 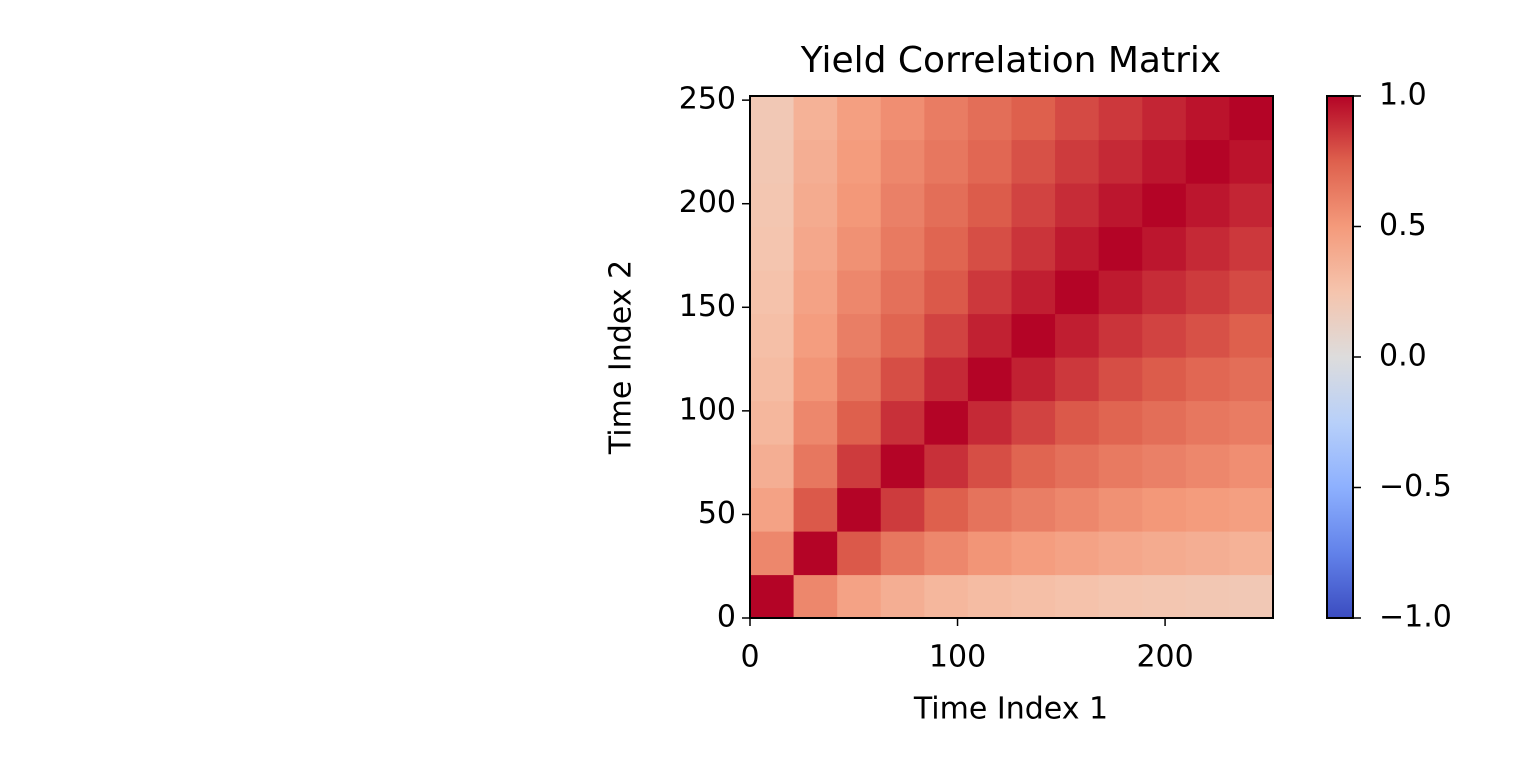 I want to click on y-tick-label: 50, so click(x=717, y=513).